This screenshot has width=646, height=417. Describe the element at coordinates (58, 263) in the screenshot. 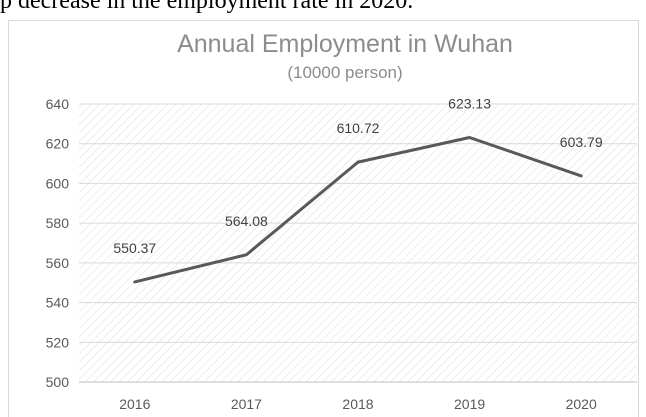

I see `y-tick-label: 560` at that location.